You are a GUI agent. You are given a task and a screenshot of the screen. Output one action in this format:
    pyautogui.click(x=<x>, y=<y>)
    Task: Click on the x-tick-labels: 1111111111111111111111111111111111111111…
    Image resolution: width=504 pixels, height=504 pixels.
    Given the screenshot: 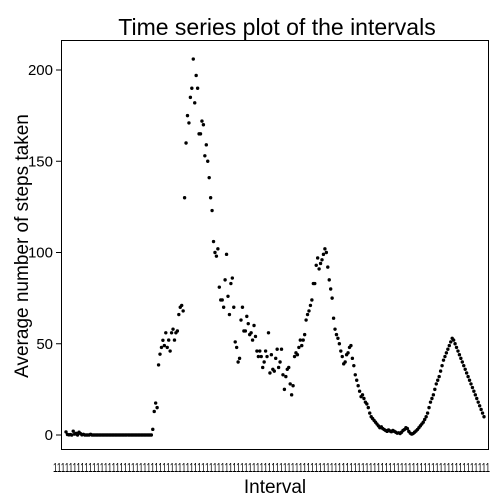 What is the action you would take?
    pyautogui.click(x=271, y=467)
    